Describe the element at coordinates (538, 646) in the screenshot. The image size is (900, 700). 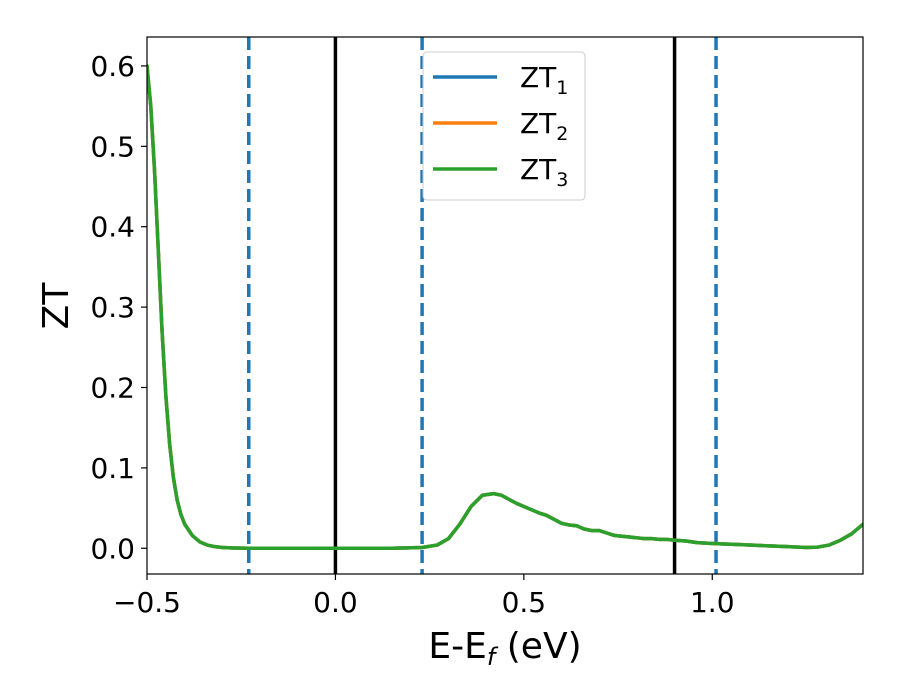
I see `x-axis-label-unit: (eV)` at that location.